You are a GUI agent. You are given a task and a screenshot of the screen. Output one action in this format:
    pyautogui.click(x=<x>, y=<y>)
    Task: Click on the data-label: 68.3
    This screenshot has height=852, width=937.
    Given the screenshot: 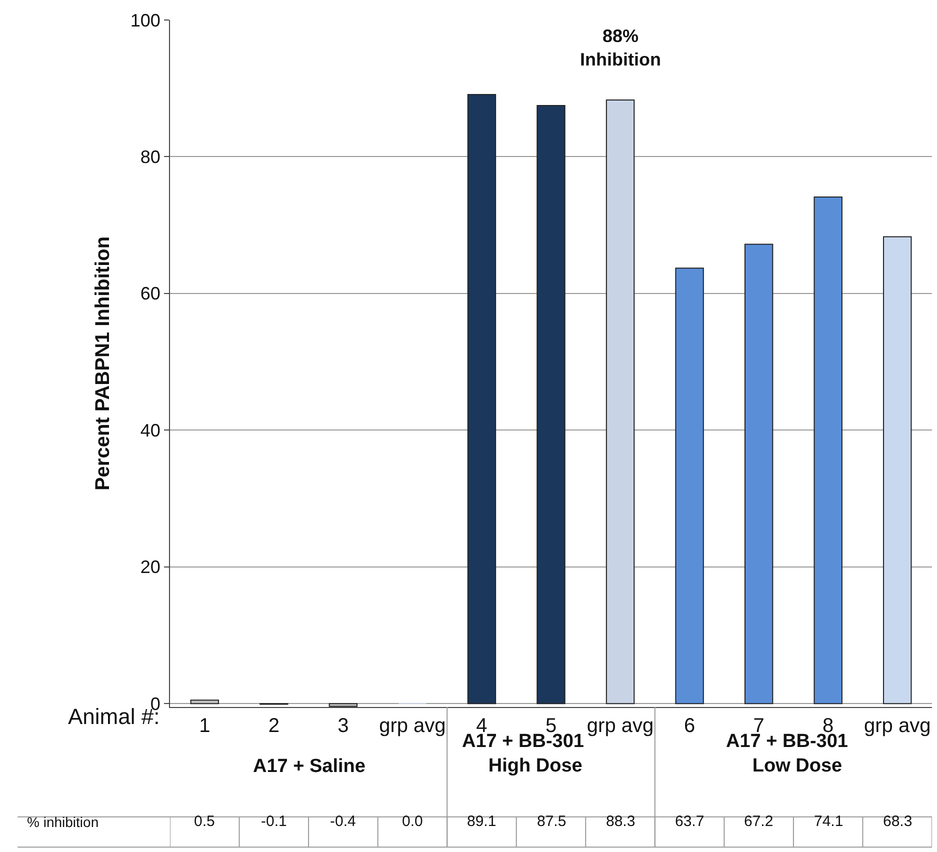 What is the action you would take?
    pyautogui.click(x=897, y=821)
    